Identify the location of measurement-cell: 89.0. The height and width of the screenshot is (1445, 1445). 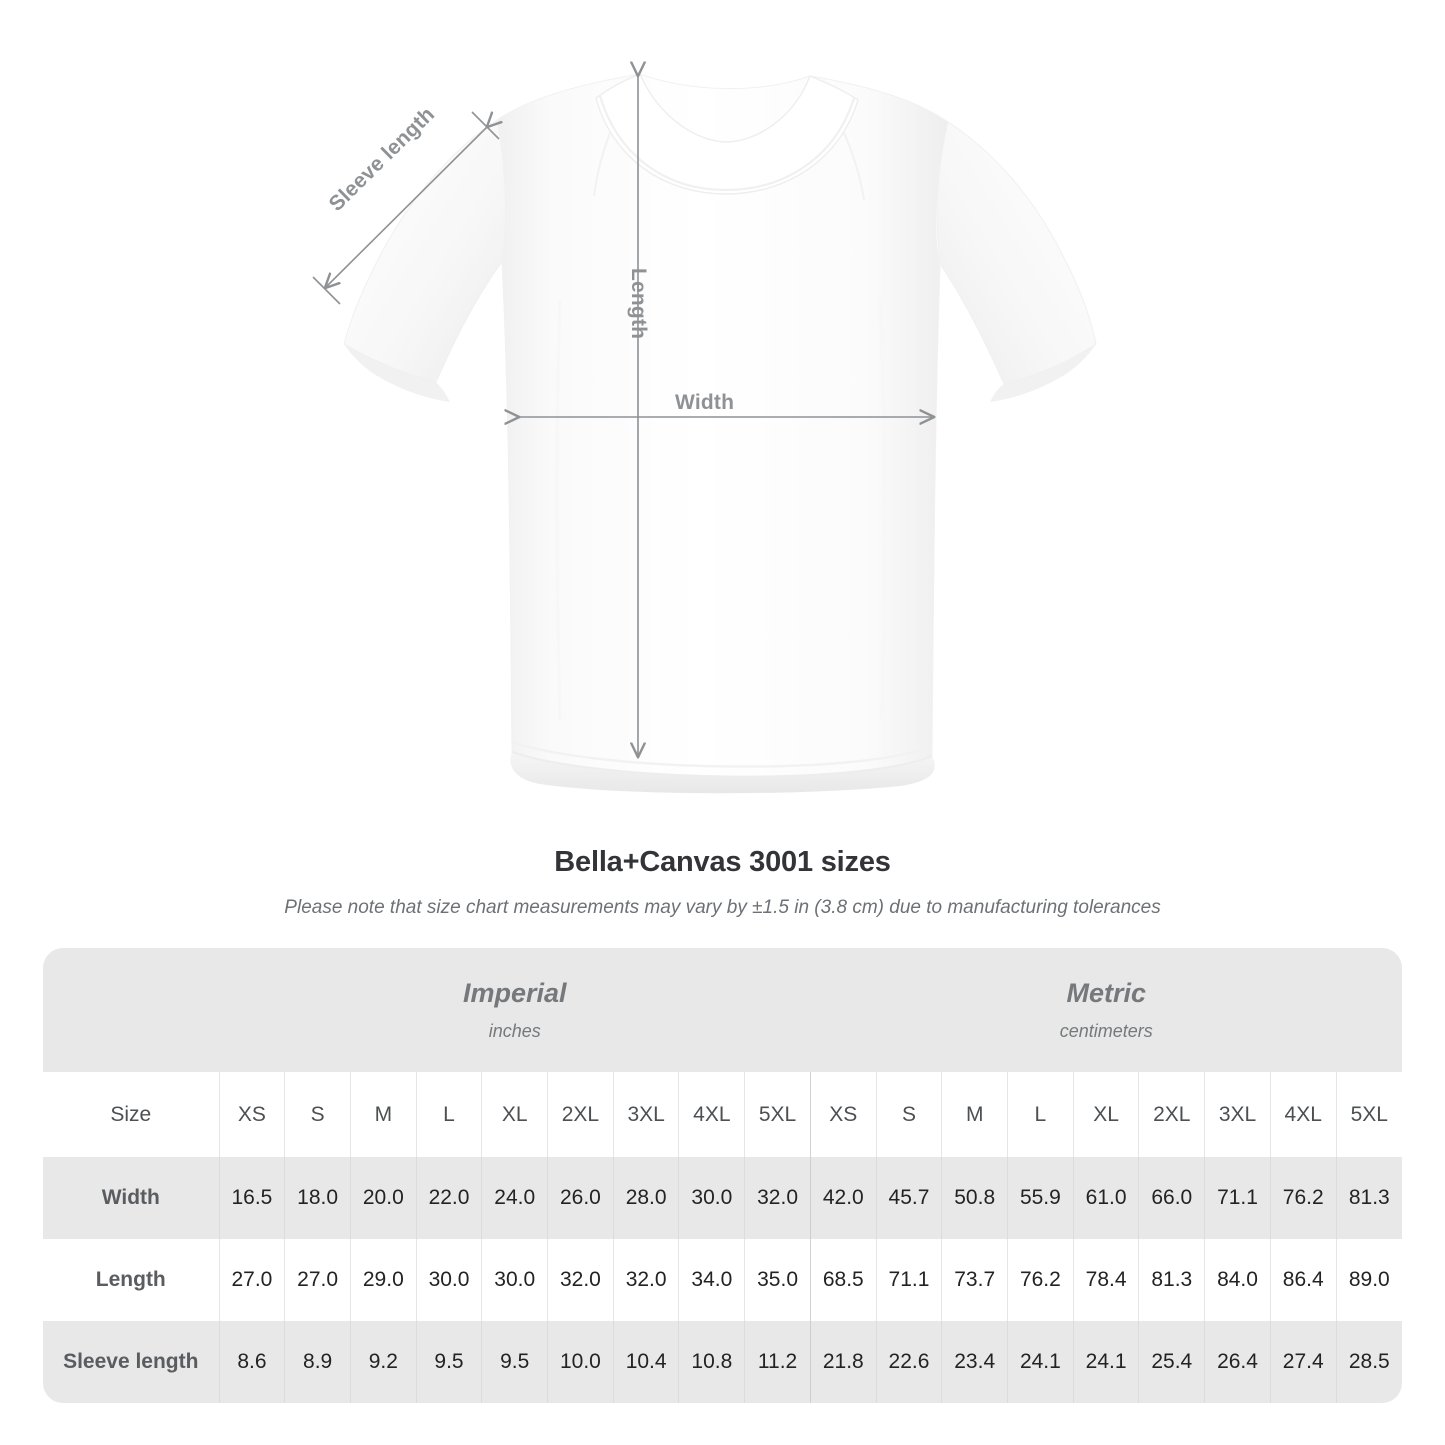
(1368, 1280).